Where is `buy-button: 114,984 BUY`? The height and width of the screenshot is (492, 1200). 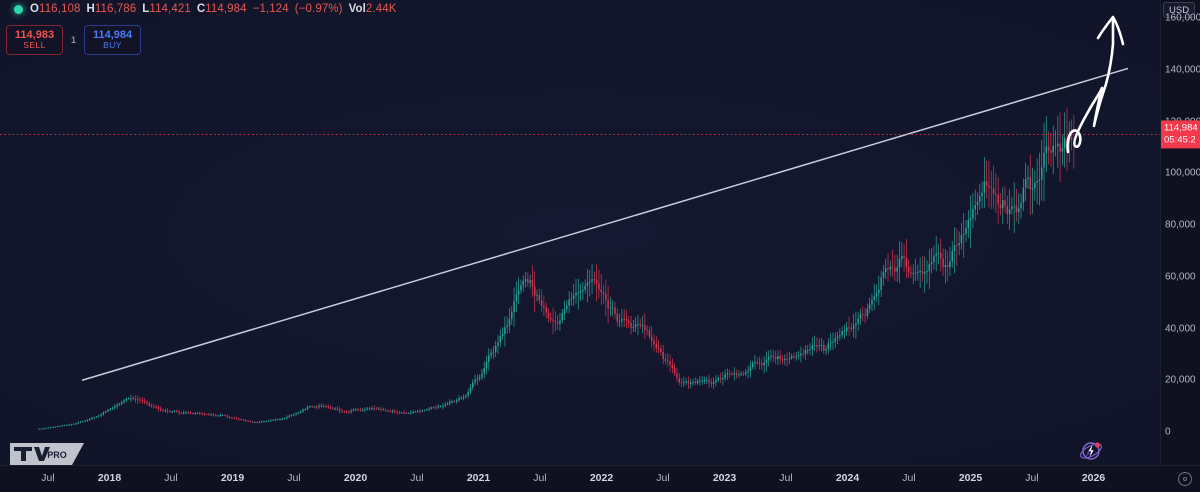
buy-button: 114,984 BUY is located at coordinates (113, 40).